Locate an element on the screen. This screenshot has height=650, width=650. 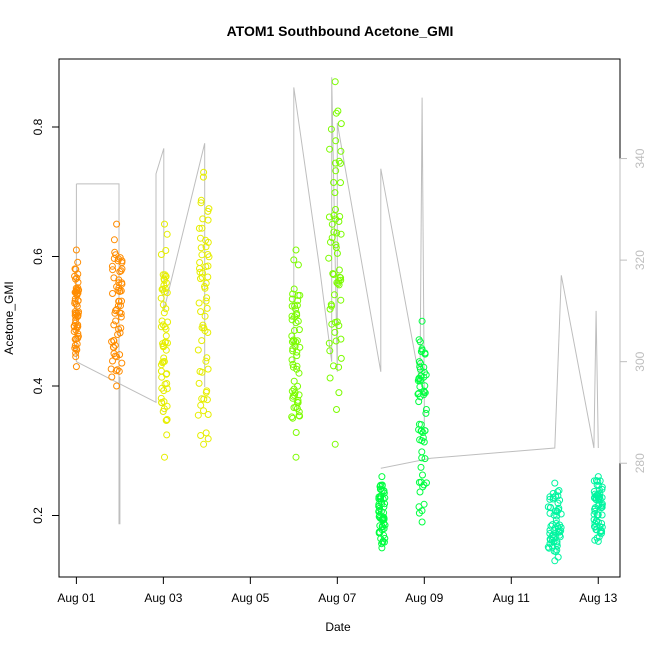
right-y-axis: 280 300 320 340 is located at coordinates (633, 310).